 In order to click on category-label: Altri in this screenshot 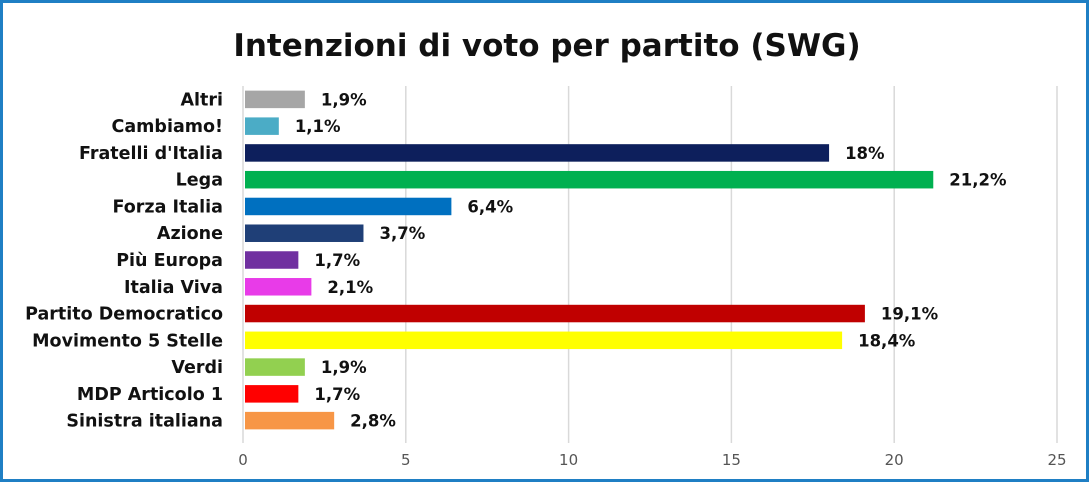, I will do `click(201, 100)`.